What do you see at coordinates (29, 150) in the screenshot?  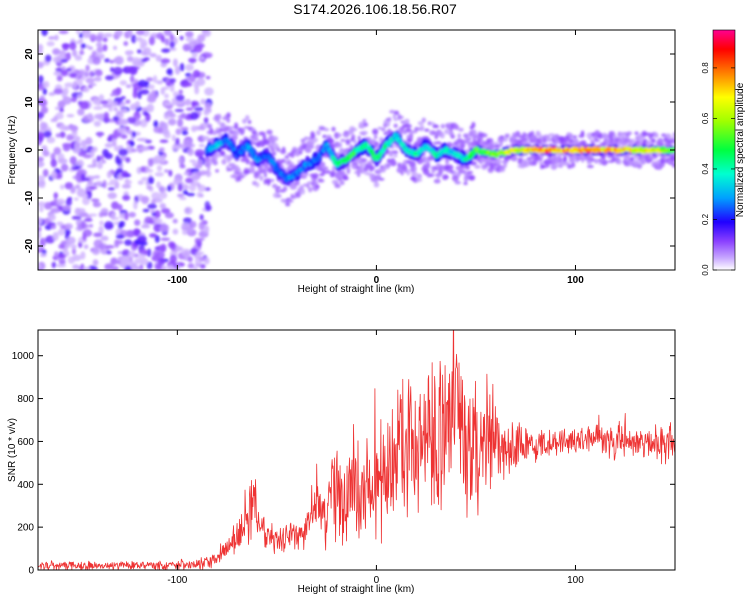 I see `y-tick-label: 0` at bounding box center [29, 150].